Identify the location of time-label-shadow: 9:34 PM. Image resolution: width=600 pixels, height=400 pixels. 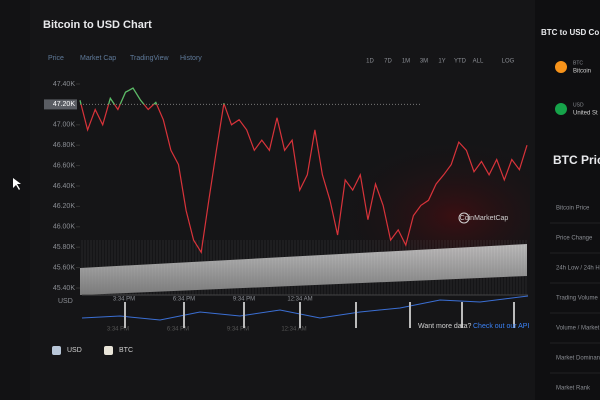
(238, 330).